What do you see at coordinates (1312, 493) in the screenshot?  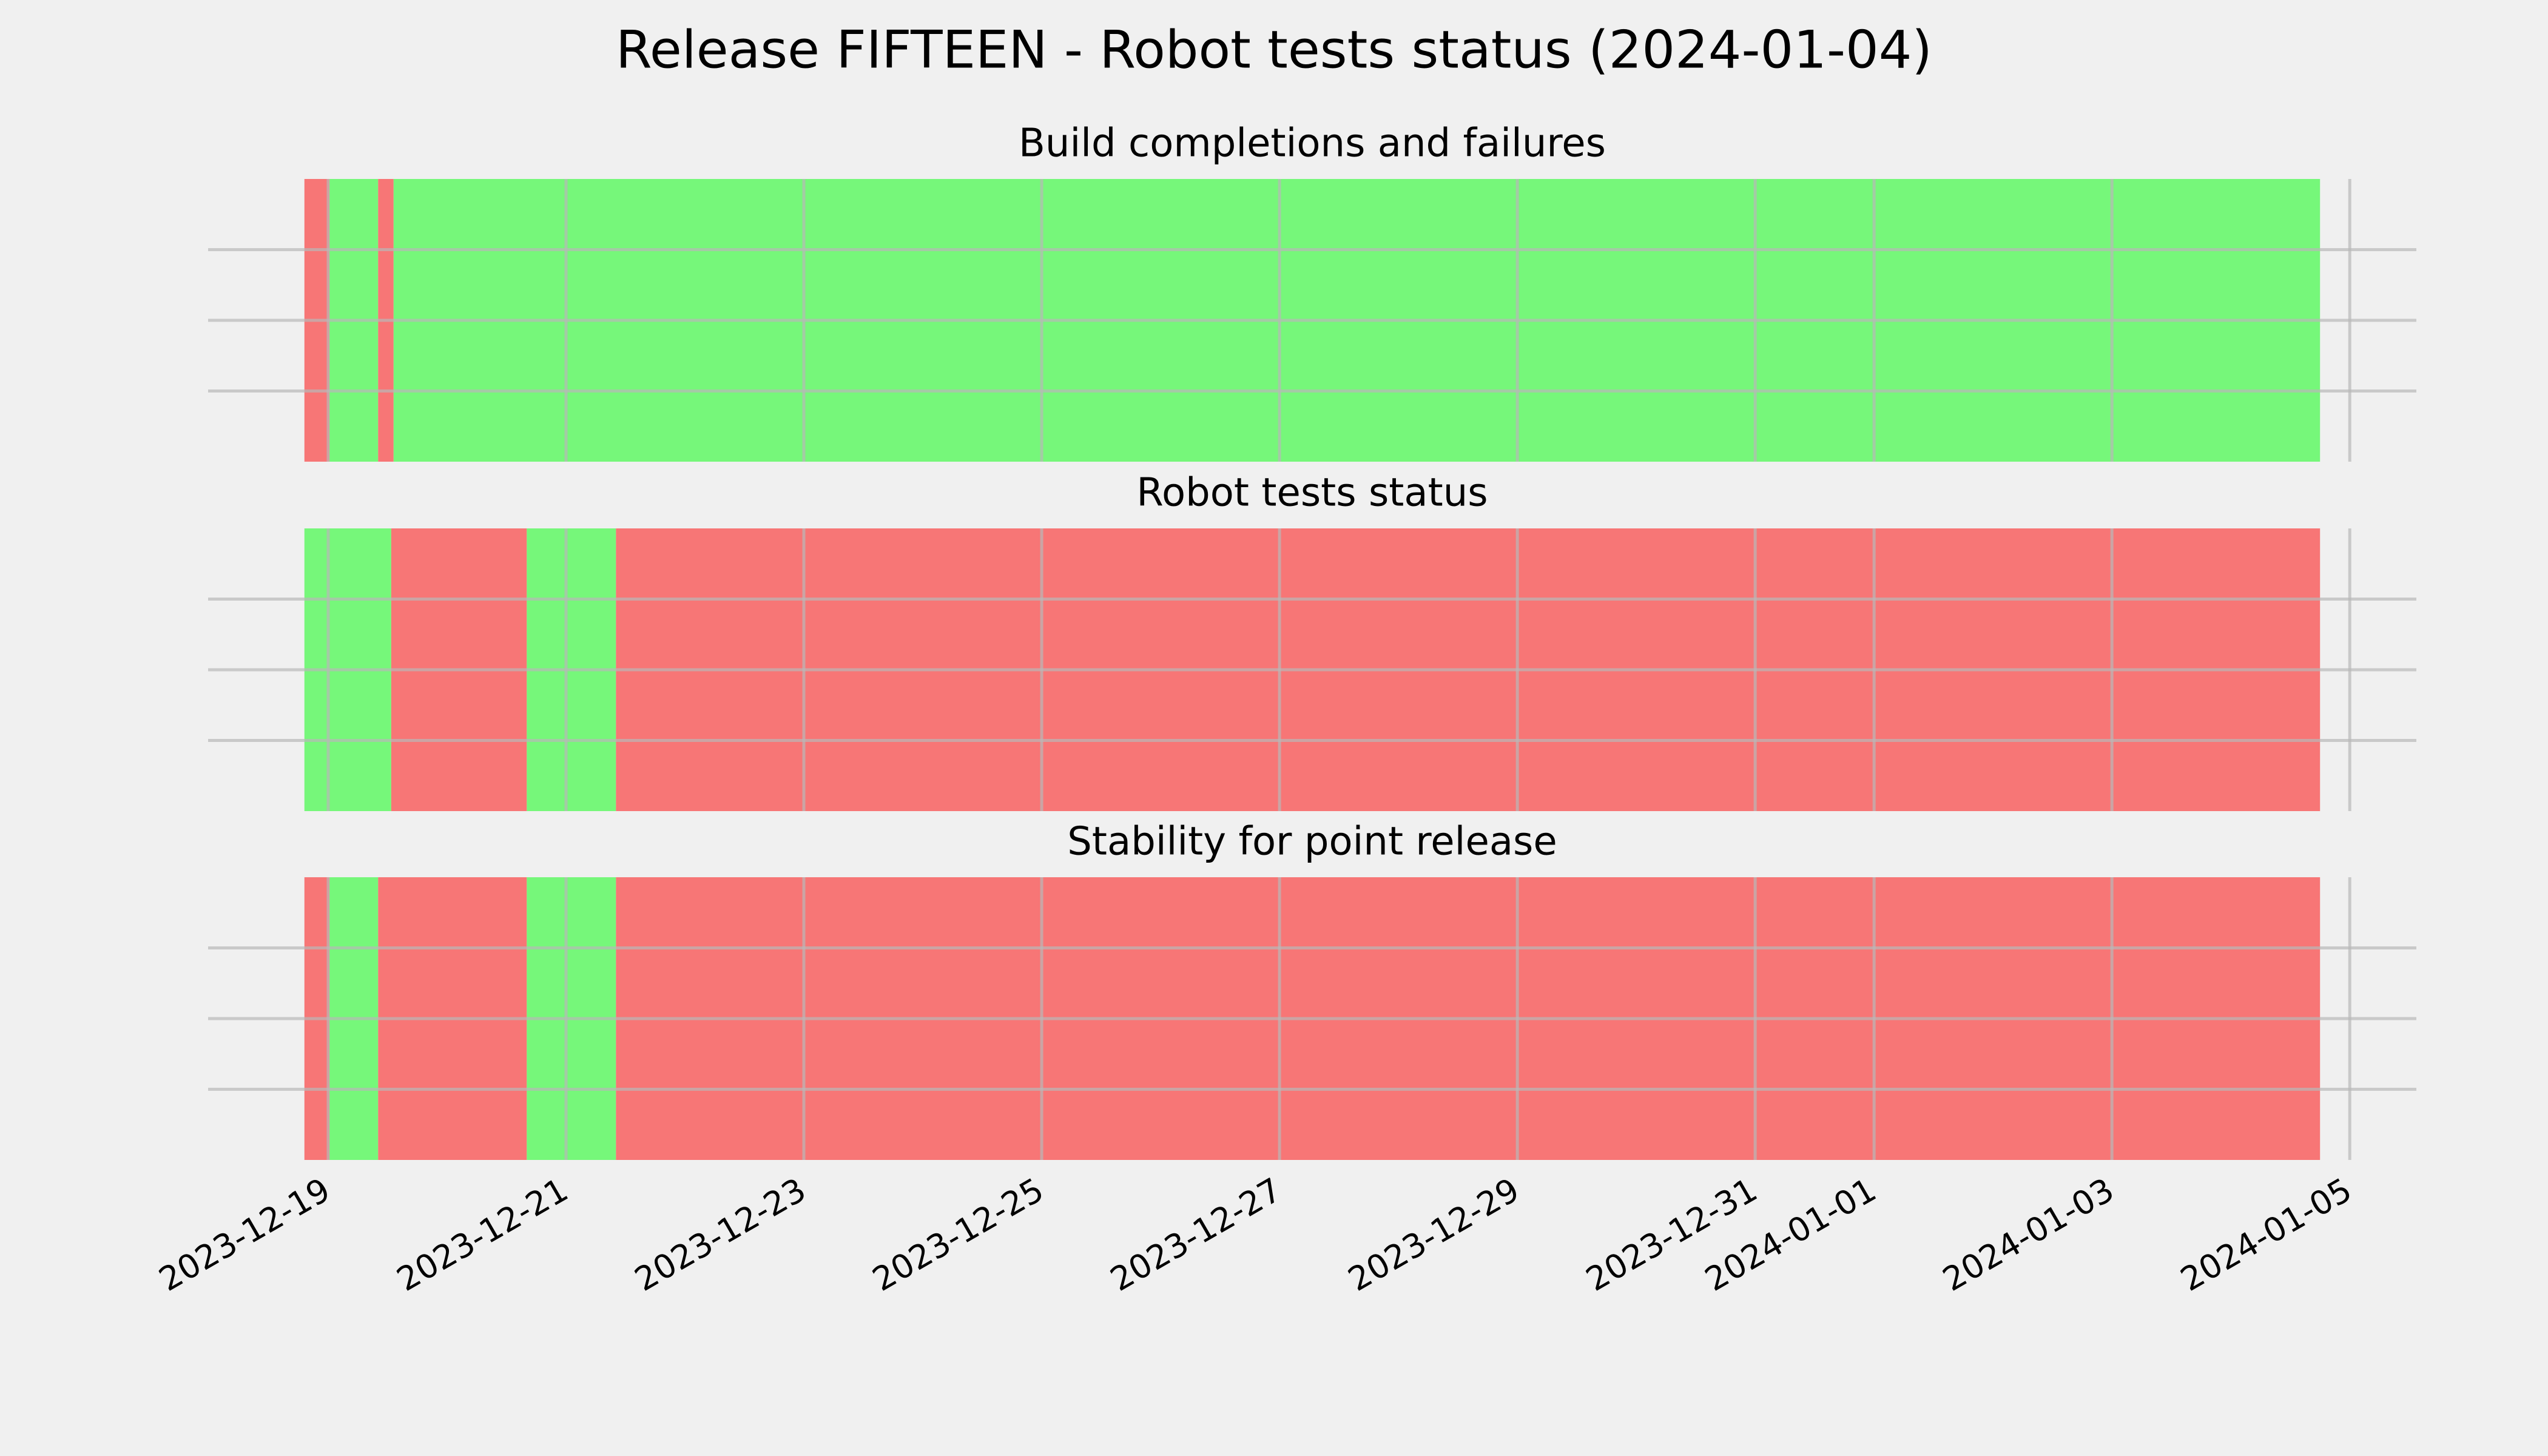 I see `panel-title: Robot tests status` at bounding box center [1312, 493].